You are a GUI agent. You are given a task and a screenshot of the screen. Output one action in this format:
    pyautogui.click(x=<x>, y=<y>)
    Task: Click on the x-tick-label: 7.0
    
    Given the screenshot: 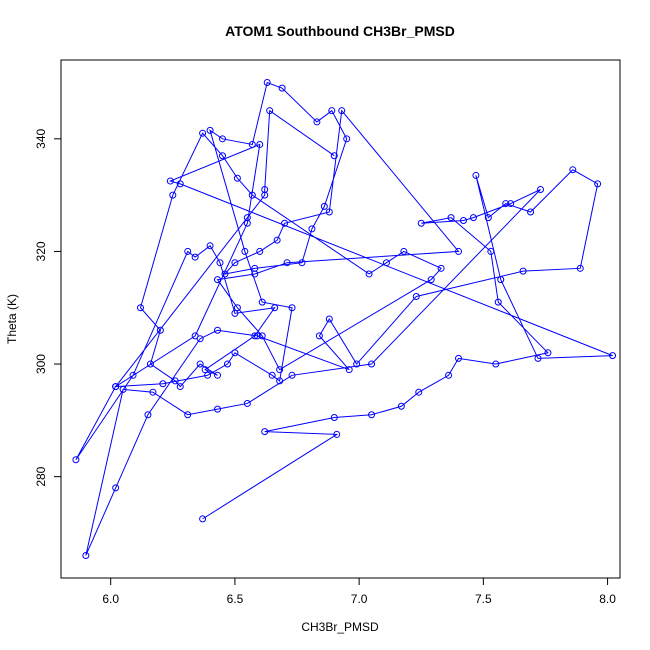 What is the action you would take?
    pyautogui.click(x=359, y=599)
    